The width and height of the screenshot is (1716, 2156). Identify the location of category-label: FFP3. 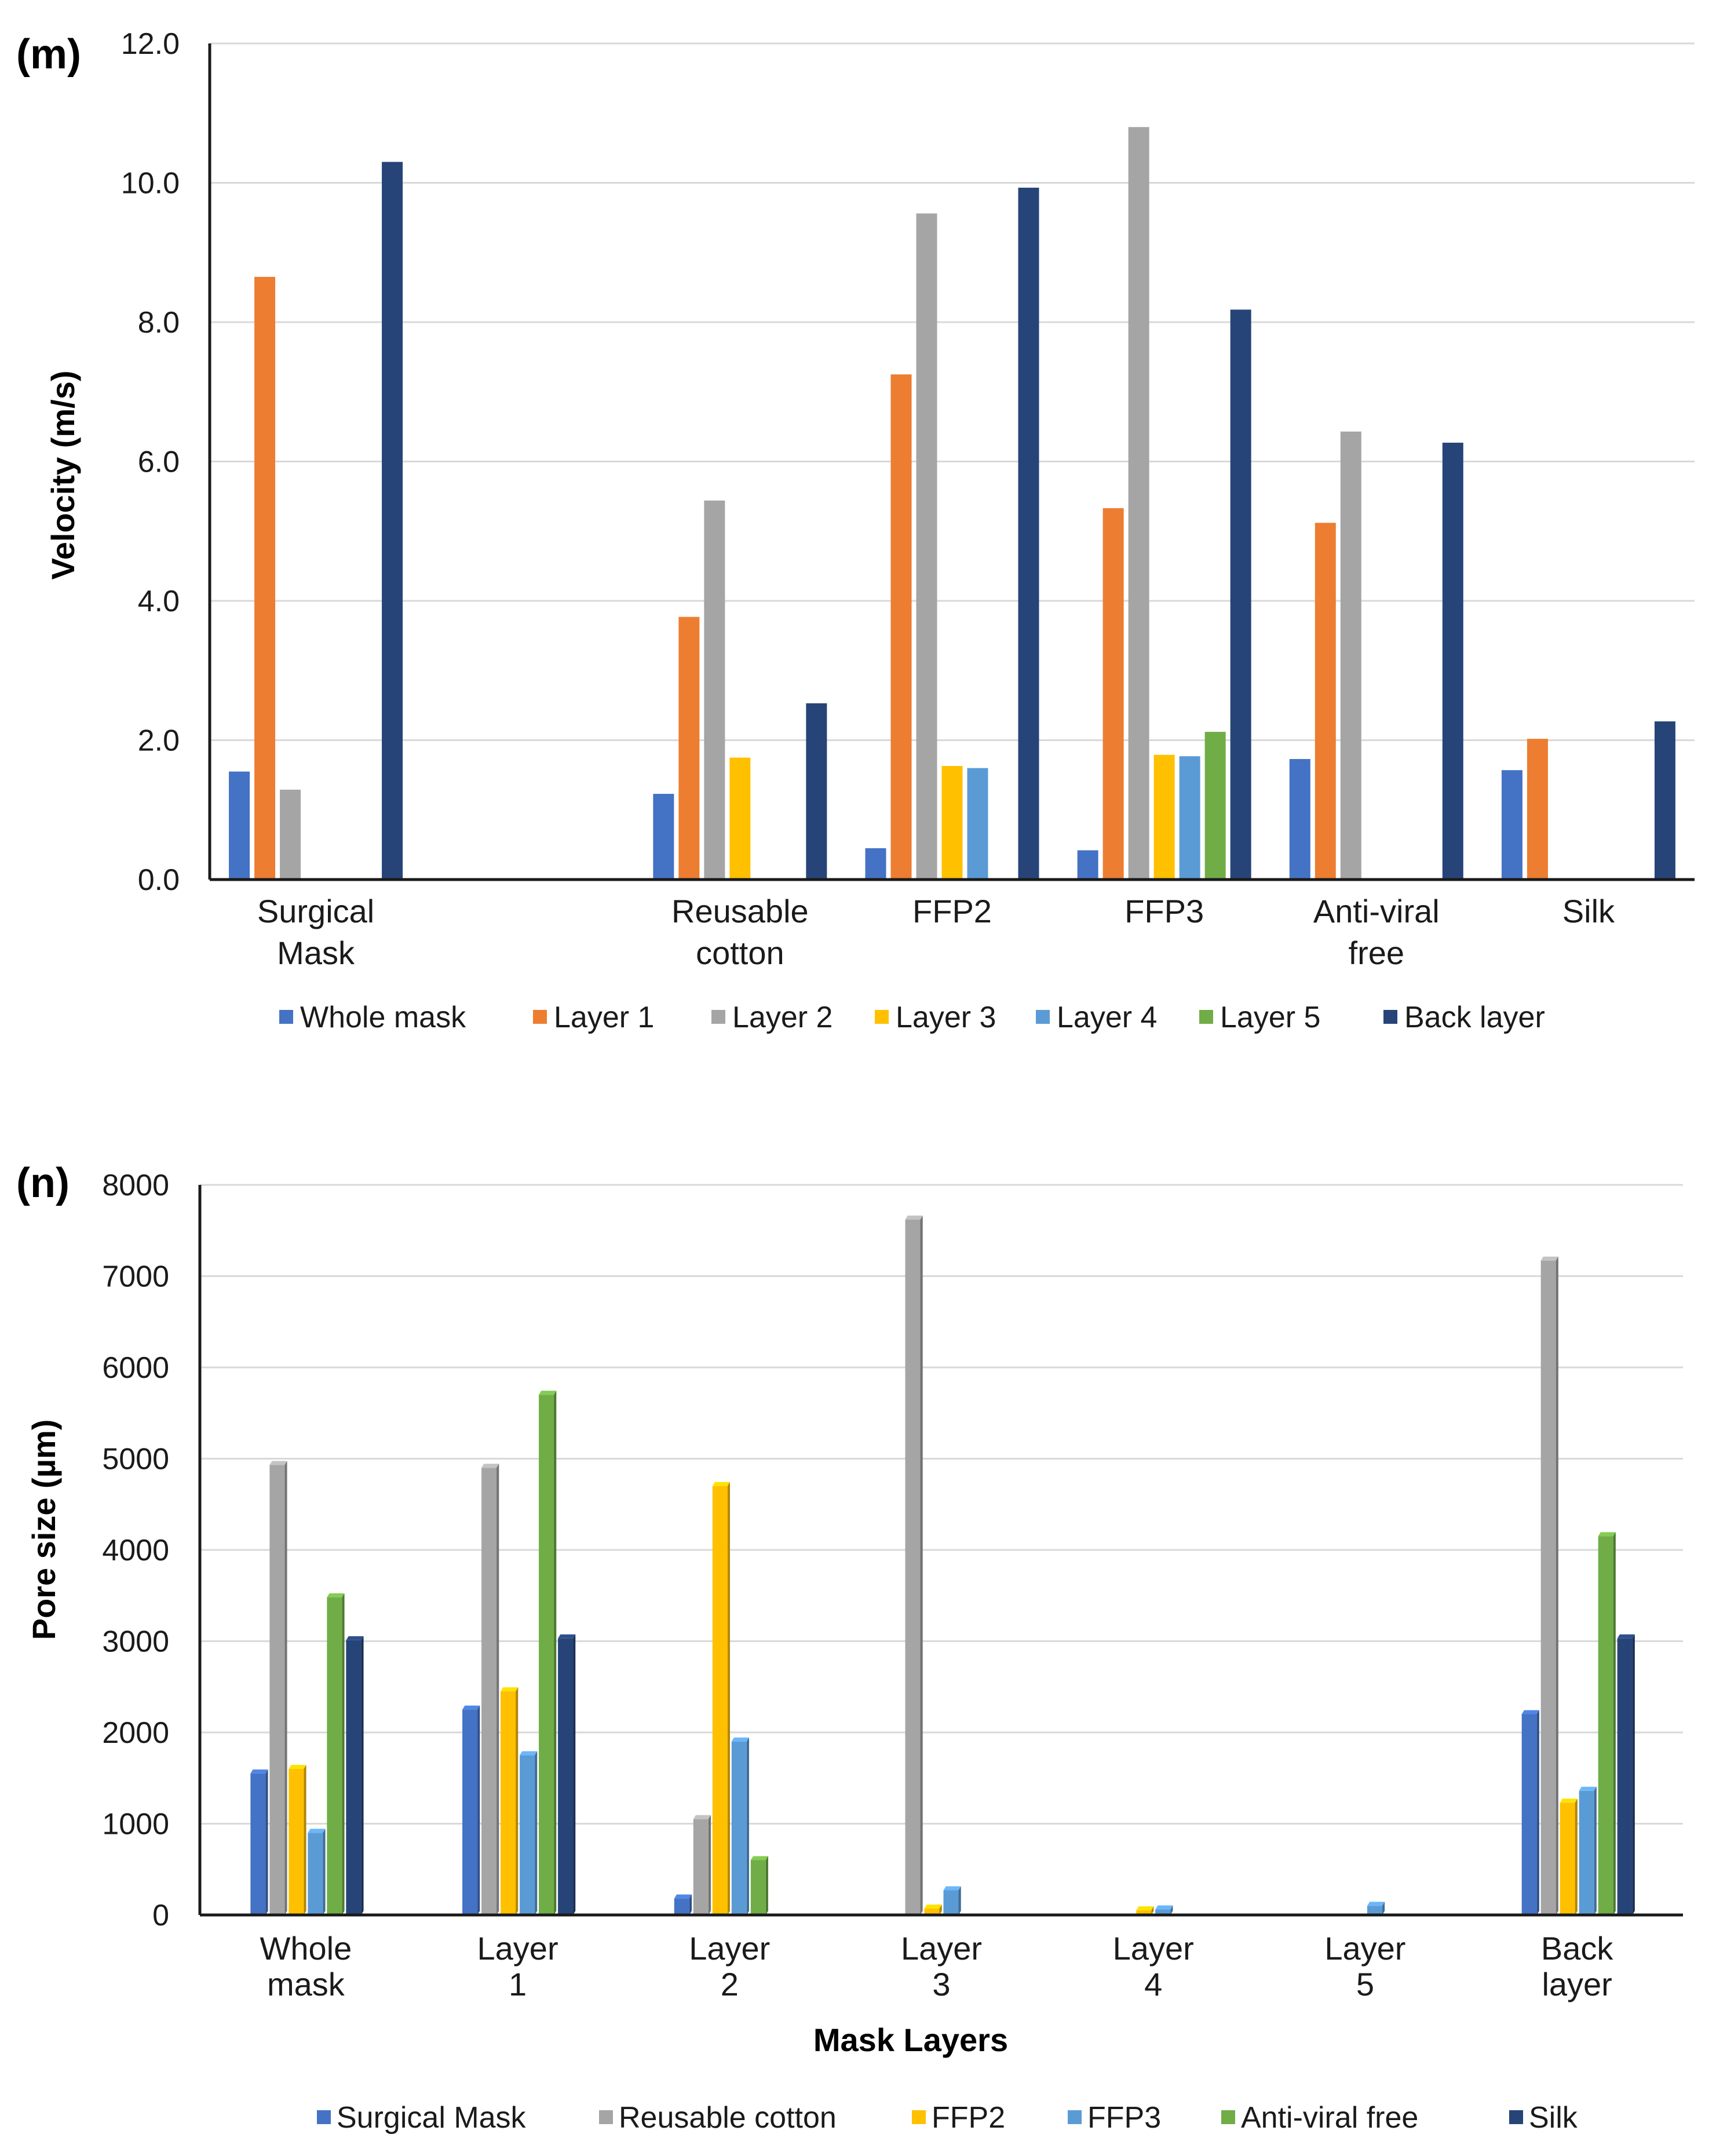
(1164, 911).